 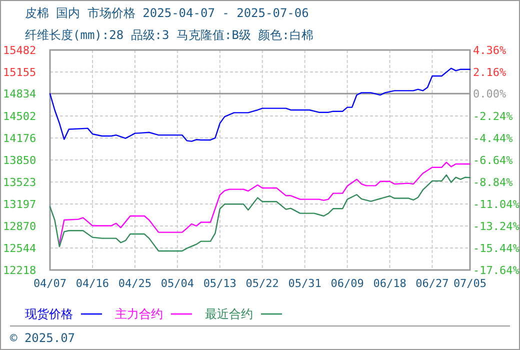 What do you see at coordinates (496, 270) in the screenshot?
I see `y2-tick-label: -17.64%` at bounding box center [496, 270].